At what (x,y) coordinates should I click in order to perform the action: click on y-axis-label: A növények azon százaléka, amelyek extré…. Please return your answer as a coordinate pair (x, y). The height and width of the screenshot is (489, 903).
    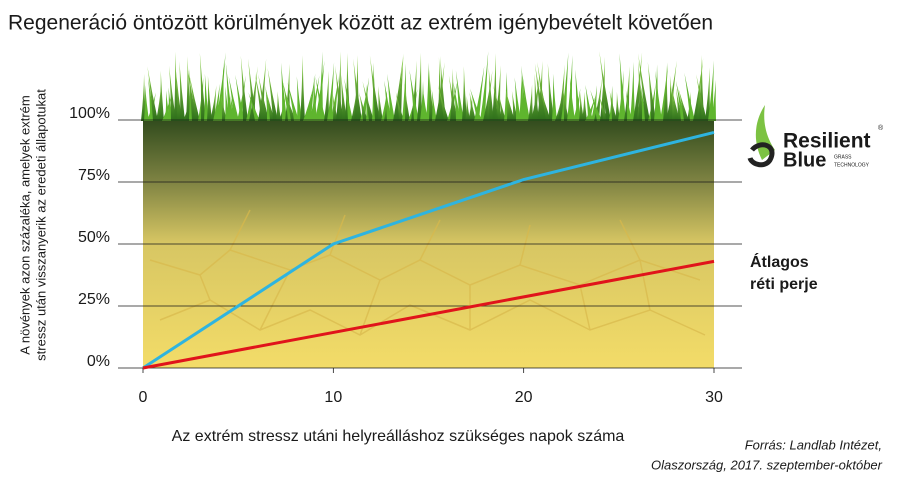
    Looking at the image, I should click on (32, 225).